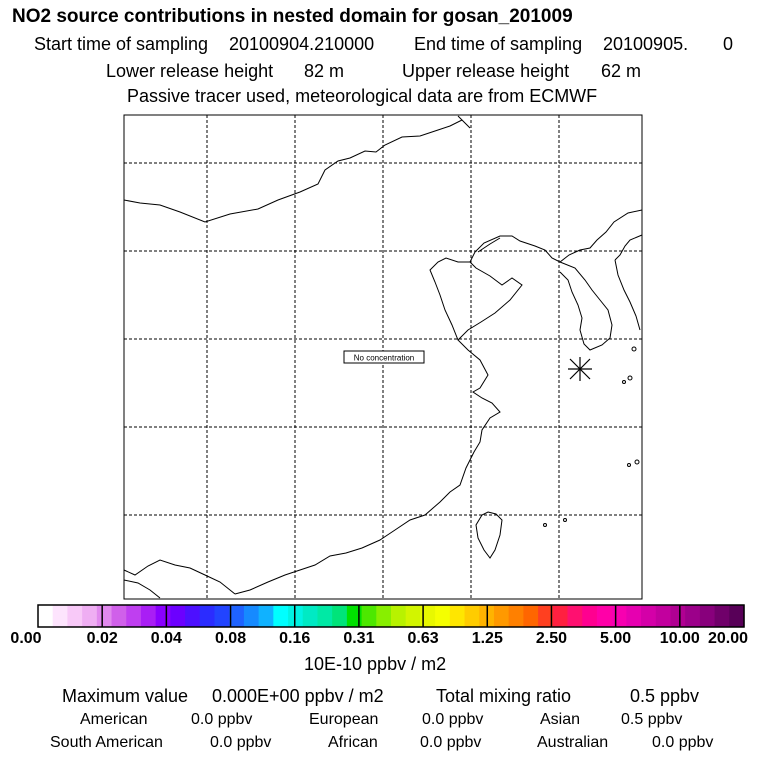 Image resolution: width=768 pixels, height=768 pixels. What do you see at coordinates (487, 638) in the screenshot?
I see `colorbar-label: 1.25` at bounding box center [487, 638].